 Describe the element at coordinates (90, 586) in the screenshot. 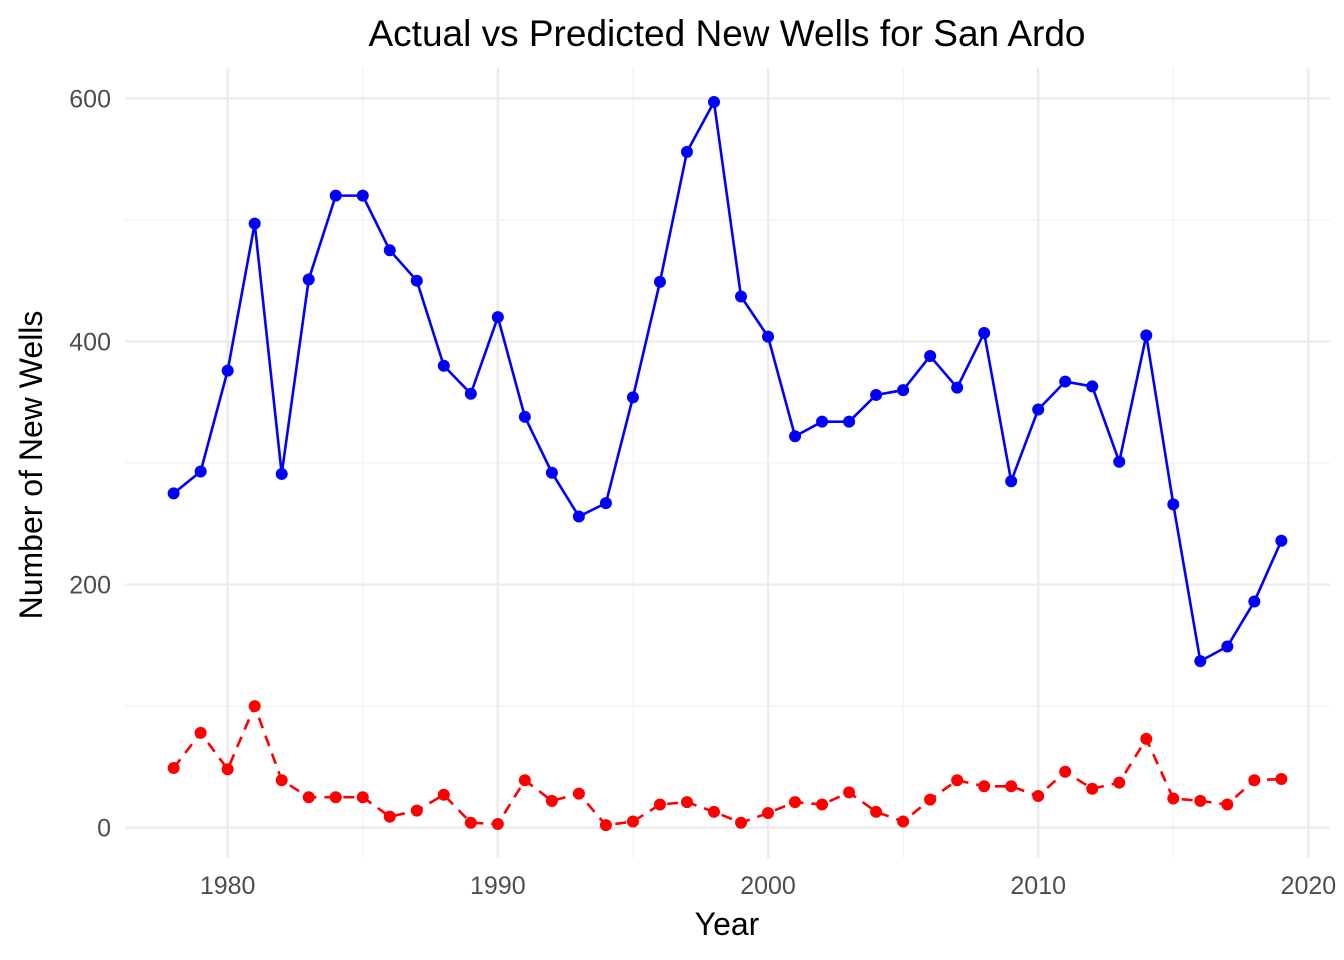

I see `y-tick-label: 200` at that location.